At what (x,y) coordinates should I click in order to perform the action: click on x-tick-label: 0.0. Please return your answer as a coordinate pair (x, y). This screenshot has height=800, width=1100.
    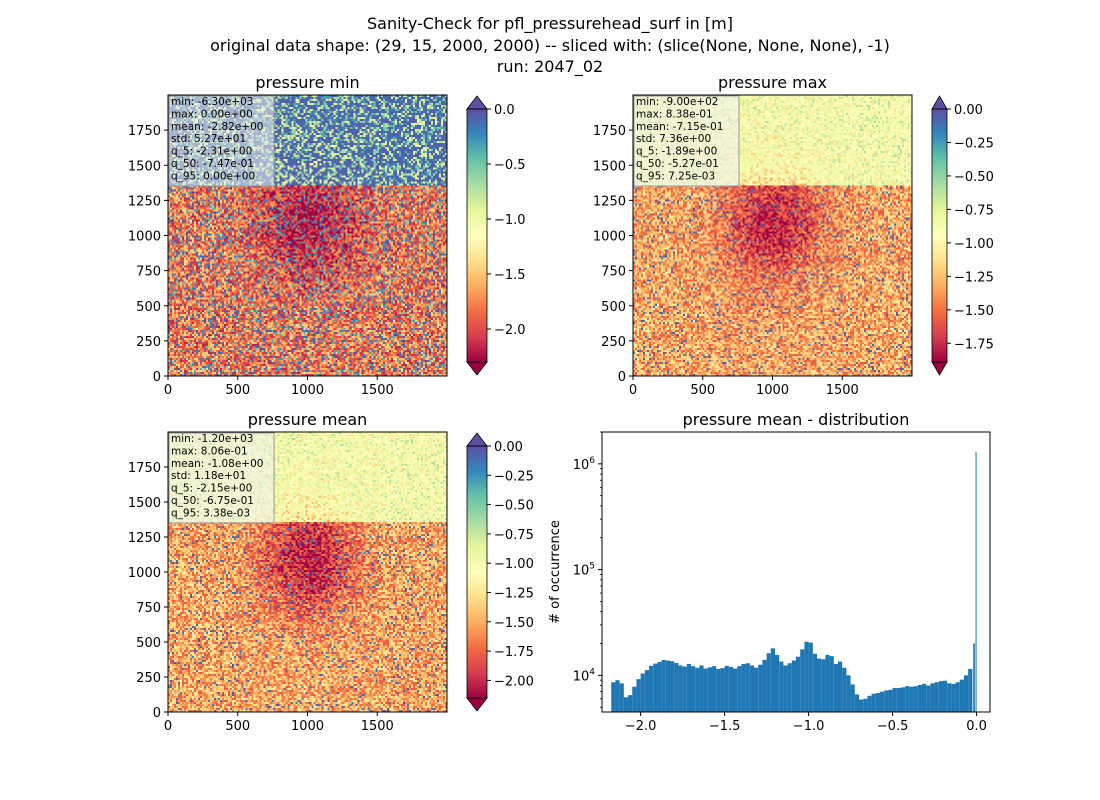
    Looking at the image, I should click on (976, 726).